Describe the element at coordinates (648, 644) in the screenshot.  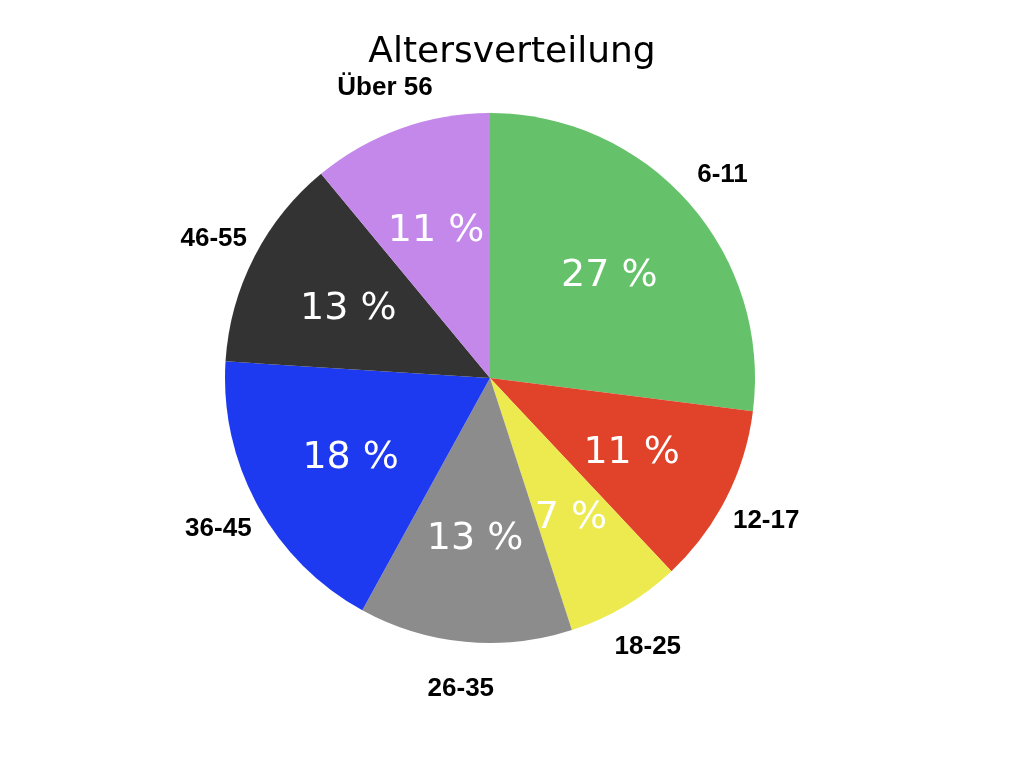
I see `slice-label: 18-25` at that location.